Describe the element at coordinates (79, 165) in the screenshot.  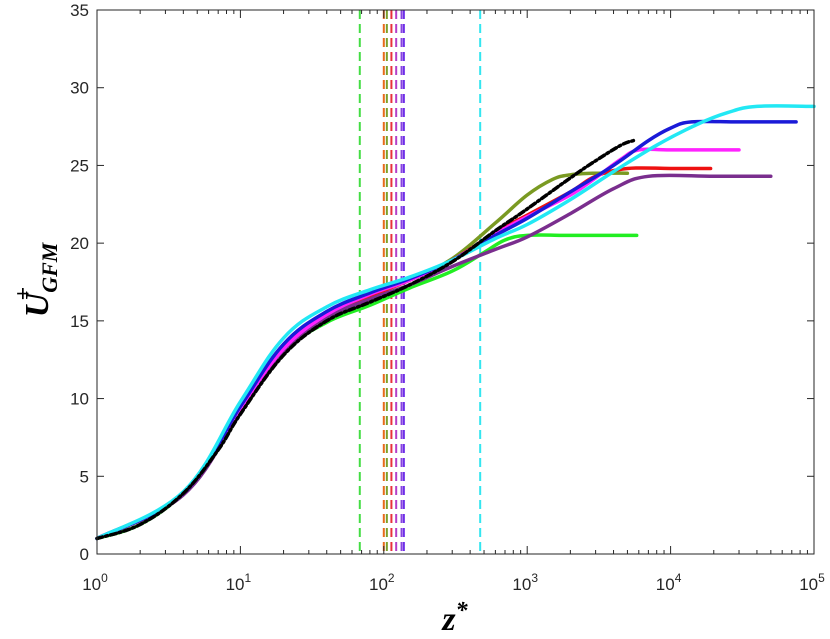
I see `y-tick-label-5: 25` at that location.